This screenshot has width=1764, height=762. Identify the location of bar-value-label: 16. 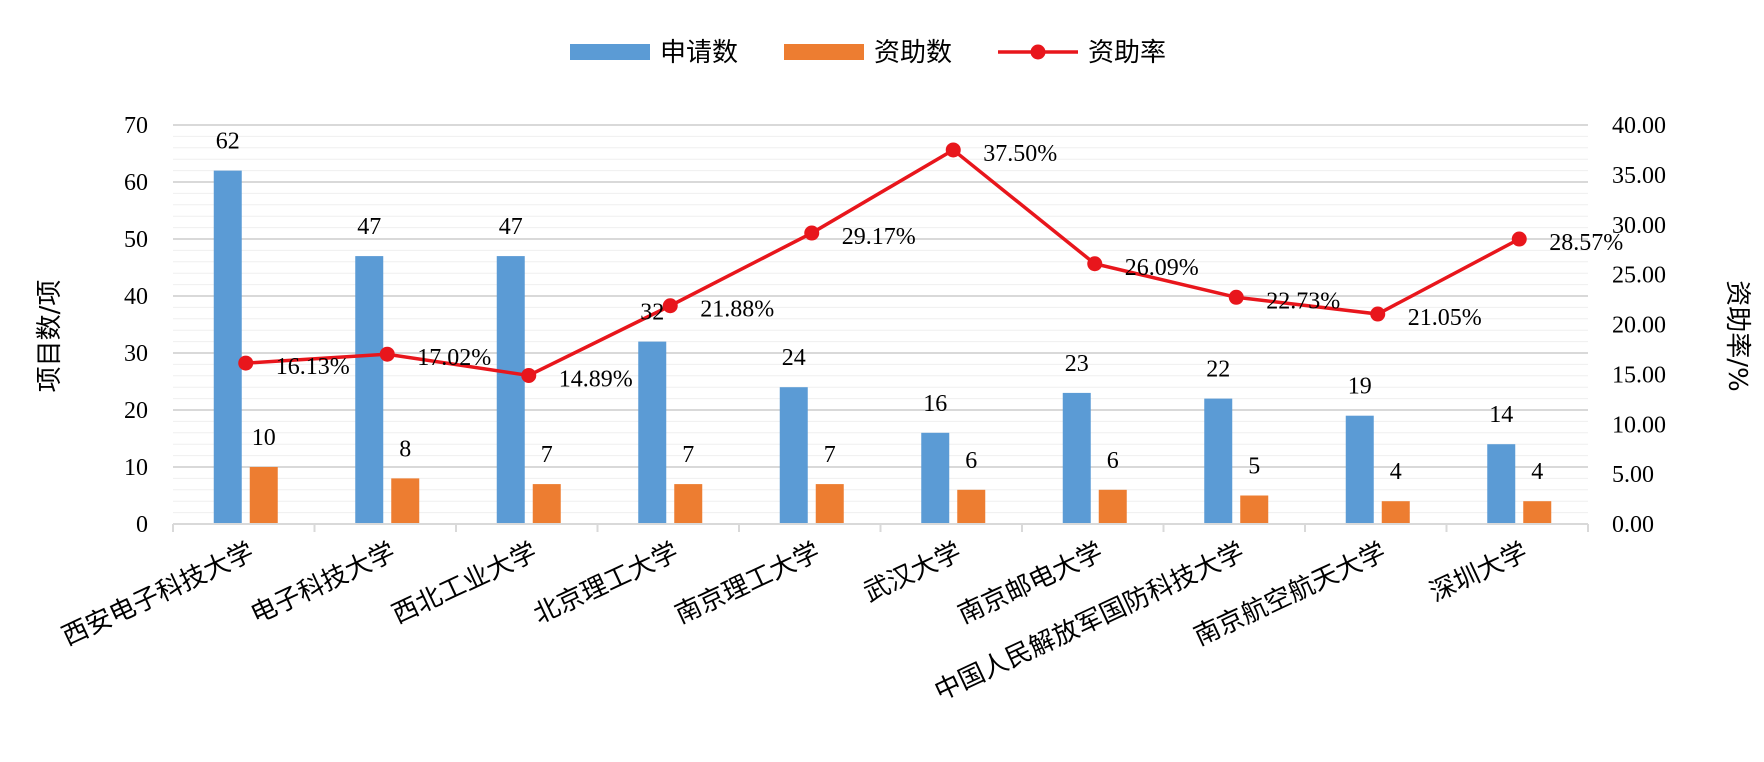
(935, 404).